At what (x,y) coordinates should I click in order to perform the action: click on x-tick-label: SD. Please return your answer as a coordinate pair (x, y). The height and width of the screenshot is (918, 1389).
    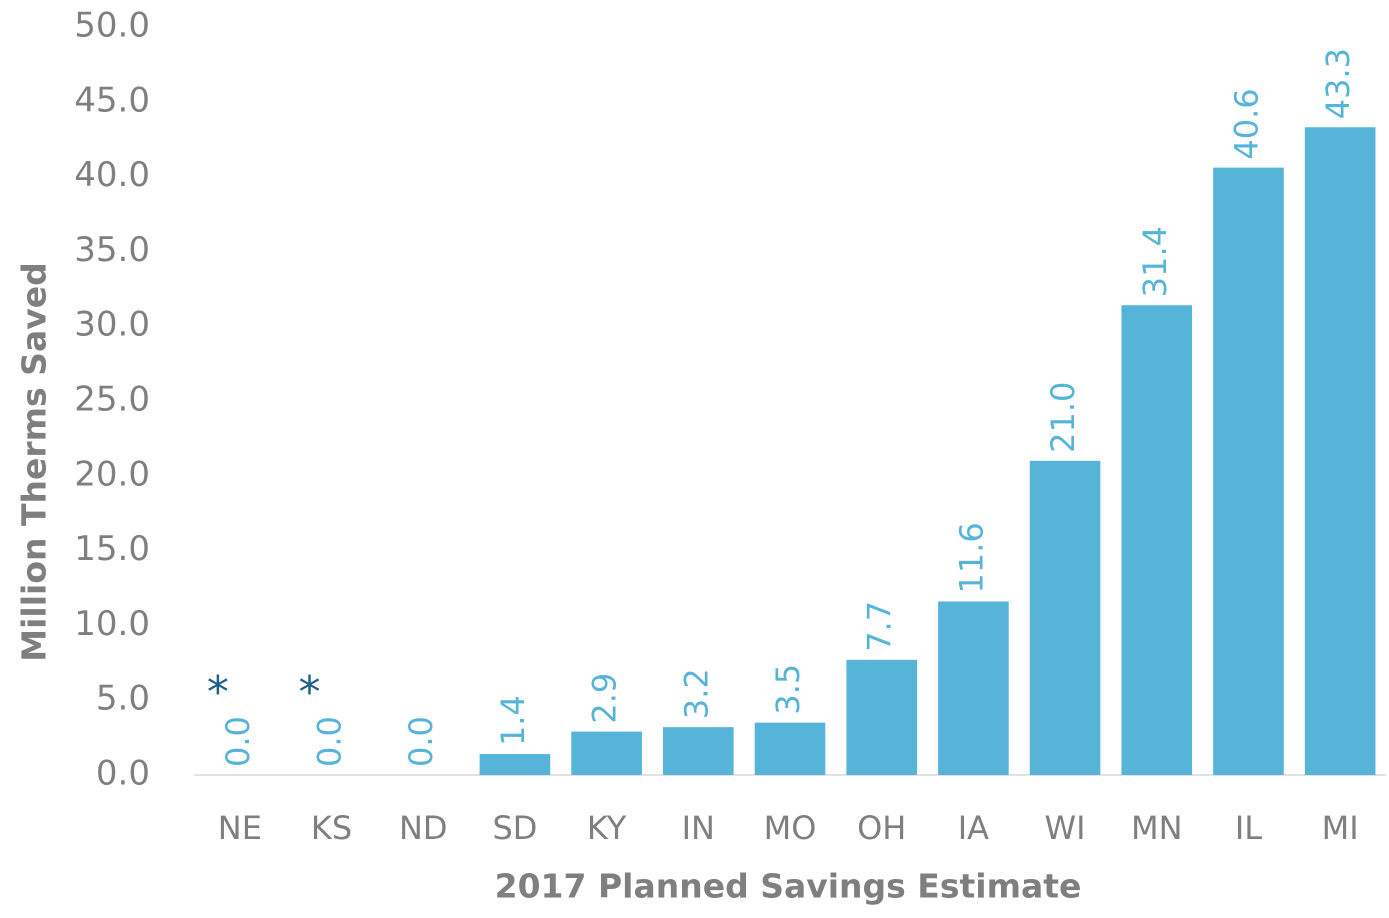
    Looking at the image, I should click on (514, 828).